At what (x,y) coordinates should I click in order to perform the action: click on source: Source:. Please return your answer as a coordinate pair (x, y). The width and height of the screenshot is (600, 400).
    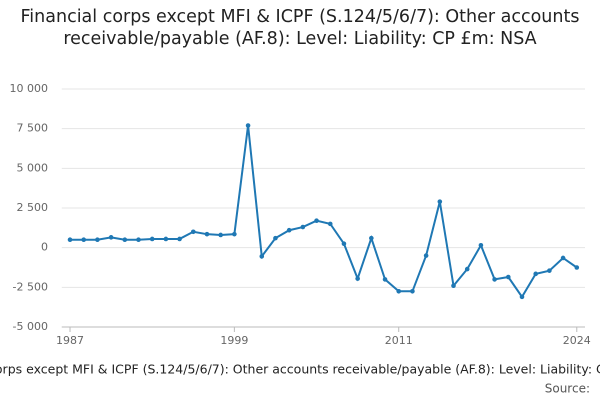
    Looking at the image, I should click on (567, 389).